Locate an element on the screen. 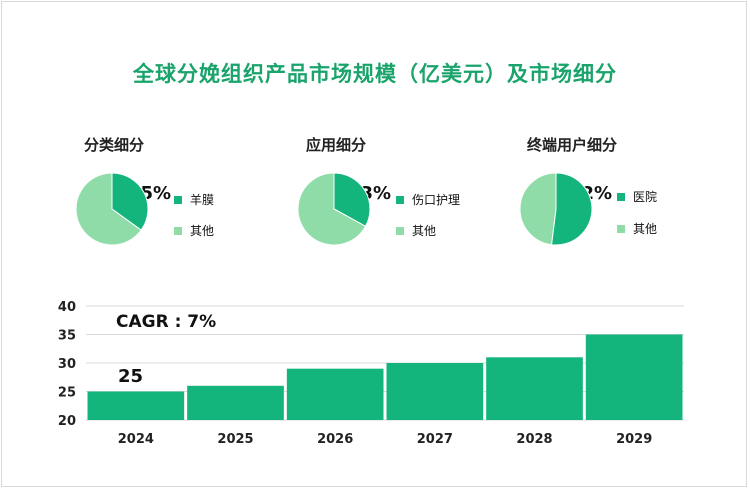 This screenshot has height=490, width=750. page-title: 全球分娩组织产品市场规模（亿美元）及市场细分 is located at coordinates (375, 74).